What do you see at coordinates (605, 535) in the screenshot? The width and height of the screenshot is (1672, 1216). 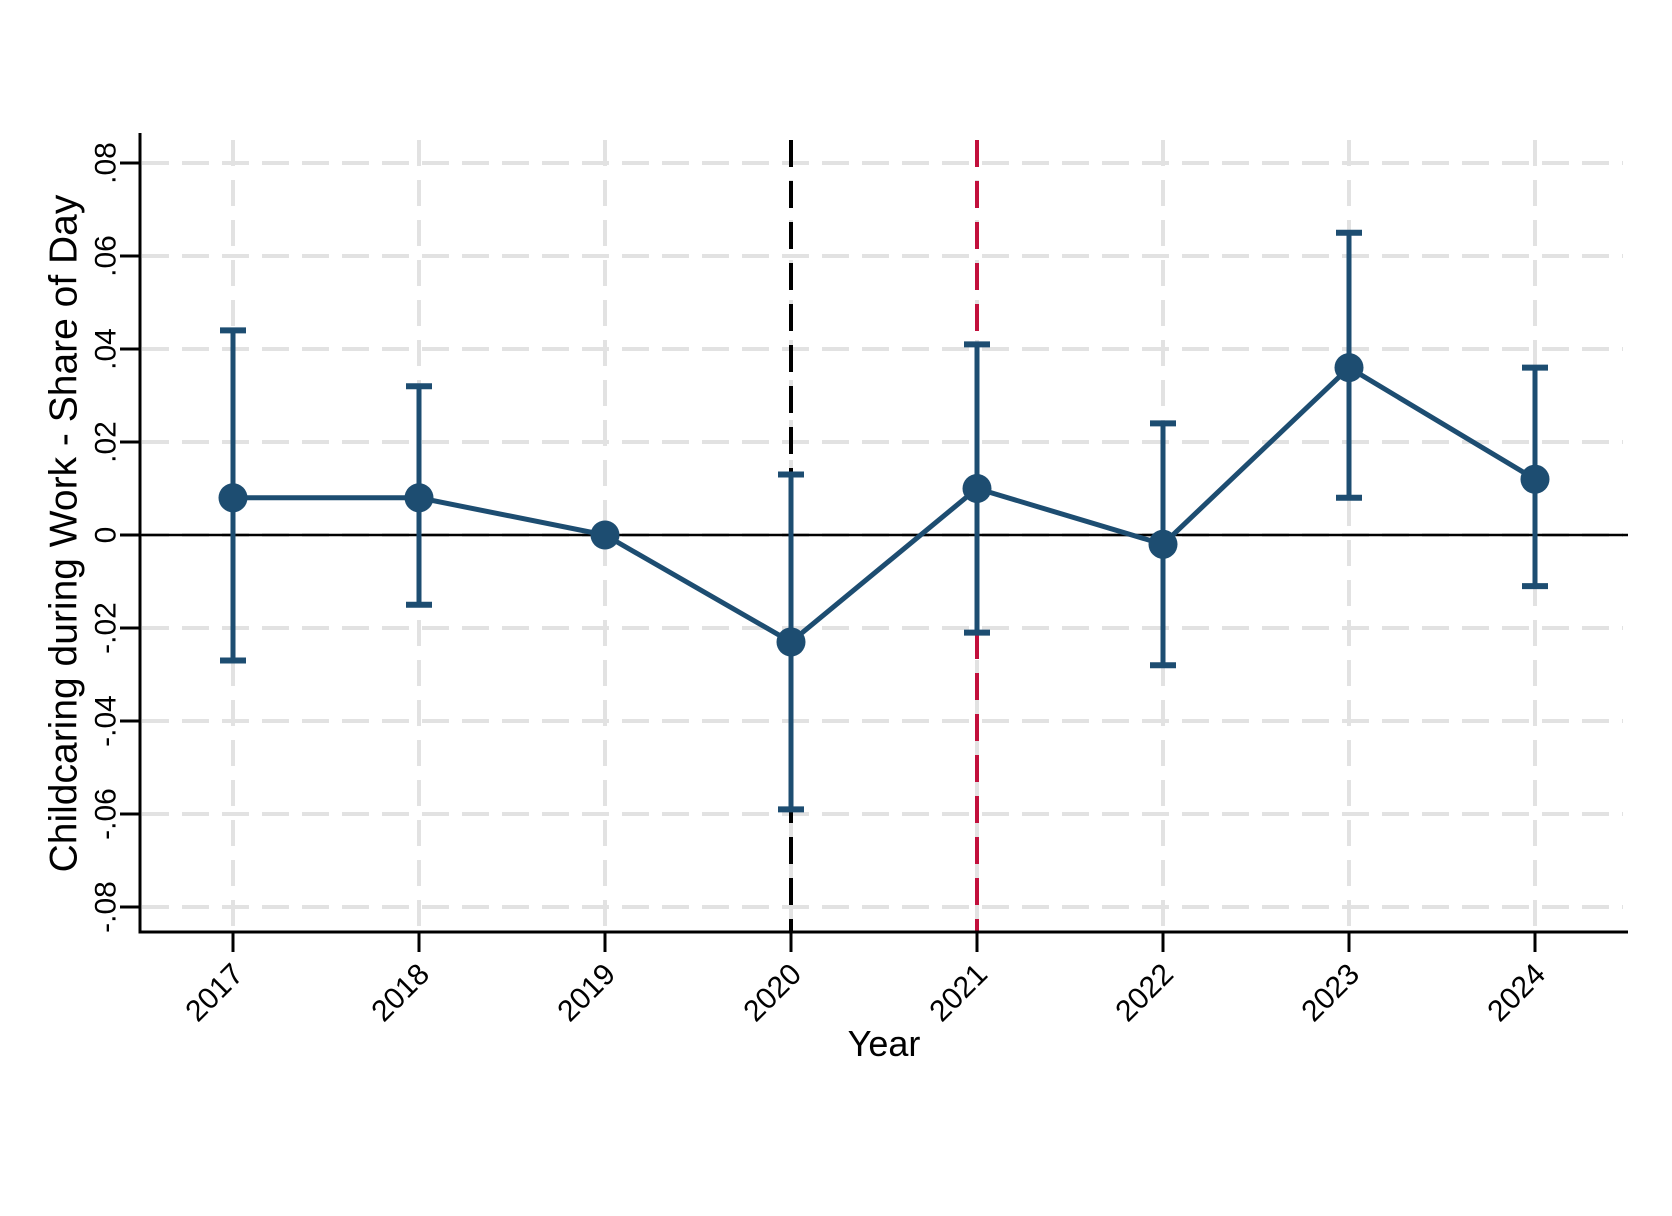 I see `data-point-marker-2019` at bounding box center [605, 535].